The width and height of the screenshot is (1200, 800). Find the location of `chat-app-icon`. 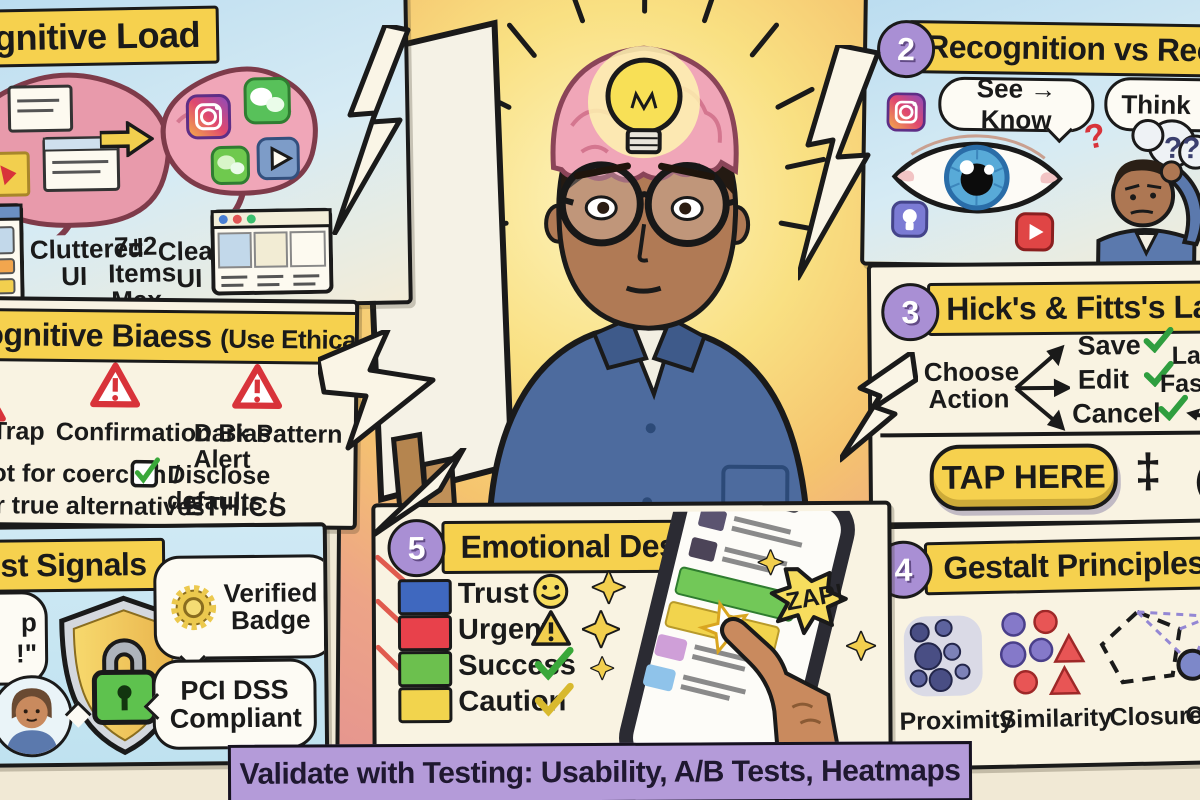

chat-app-icon is located at coordinates (230, 165).